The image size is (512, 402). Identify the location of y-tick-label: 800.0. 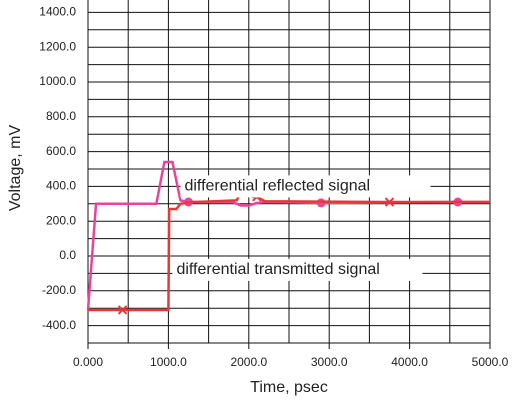
(61, 116).